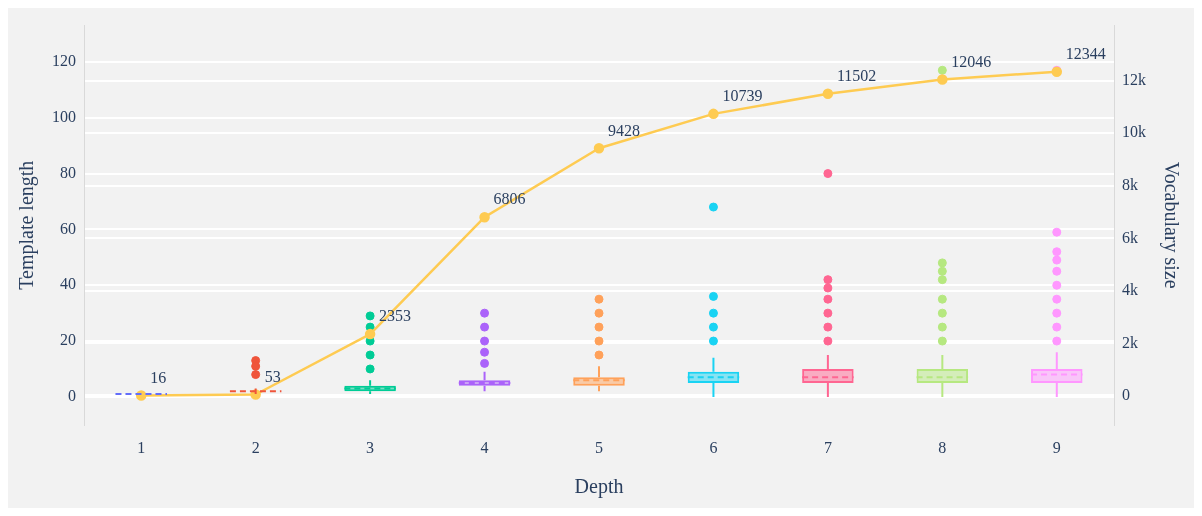 The image size is (1202, 516). Describe the element at coordinates (64, 116) in the screenshot. I see `y-tick-label: 100` at that location.